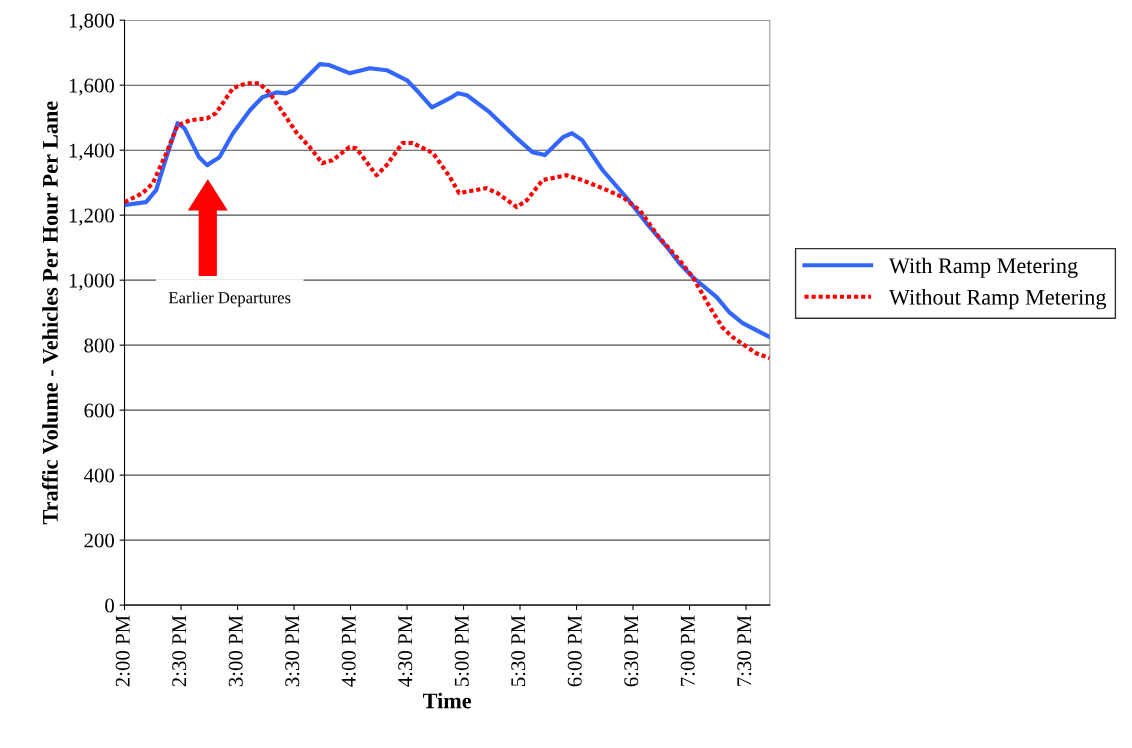 The height and width of the screenshot is (748, 1132). Describe the element at coordinates (235, 651) in the screenshot. I see `x-tick-label: 3:00 PM` at that location.